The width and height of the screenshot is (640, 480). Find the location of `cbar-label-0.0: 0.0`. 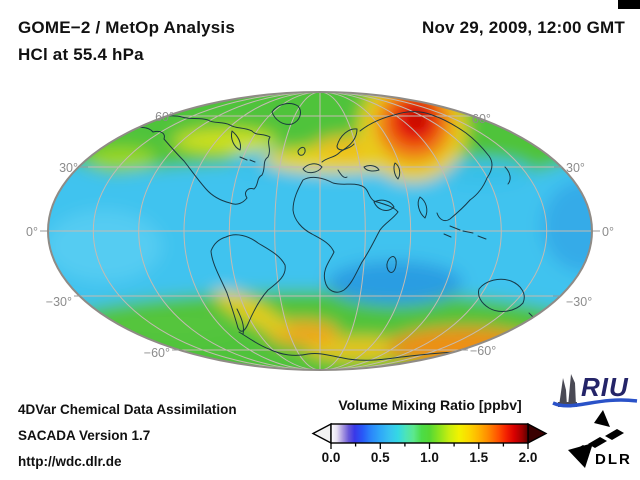

cbar-label-0.0: 0.0 is located at coordinates (331, 457).